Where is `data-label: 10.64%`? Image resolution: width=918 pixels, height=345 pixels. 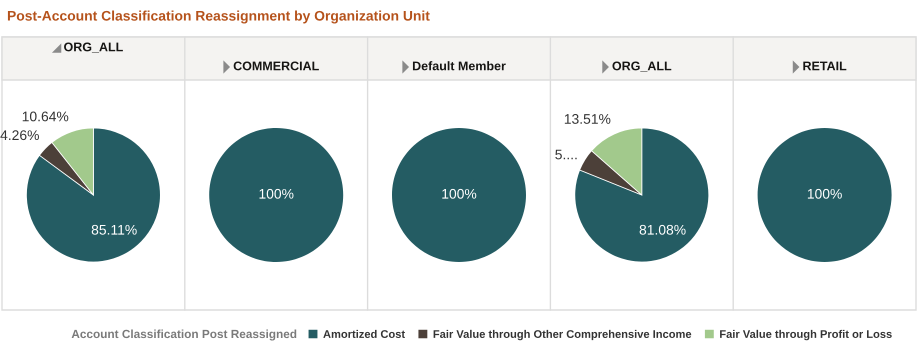
data-label: 10.64% is located at coordinates (45, 117).